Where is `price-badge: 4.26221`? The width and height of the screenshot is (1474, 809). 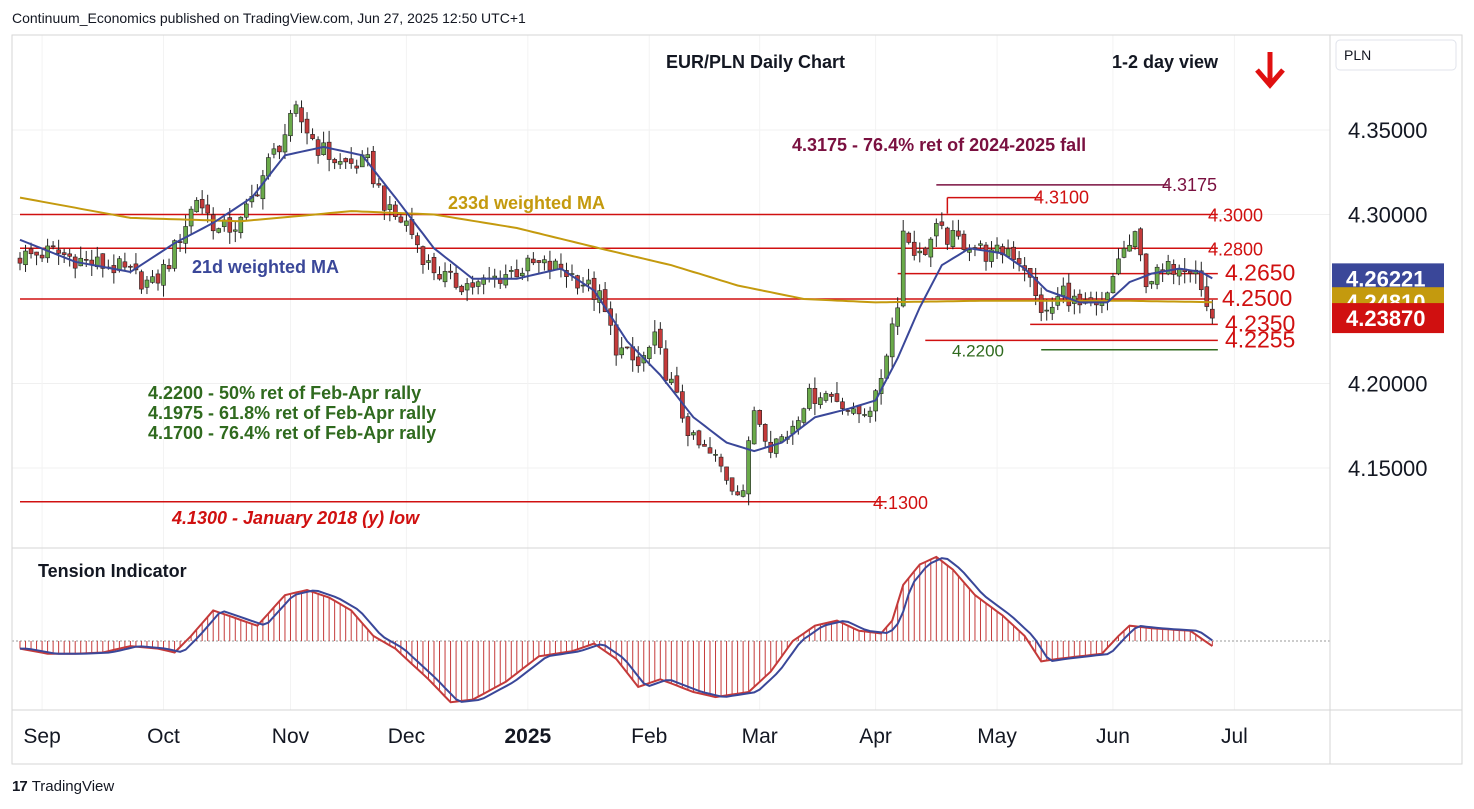
price-badge: 4.26221 is located at coordinates (1388, 278).